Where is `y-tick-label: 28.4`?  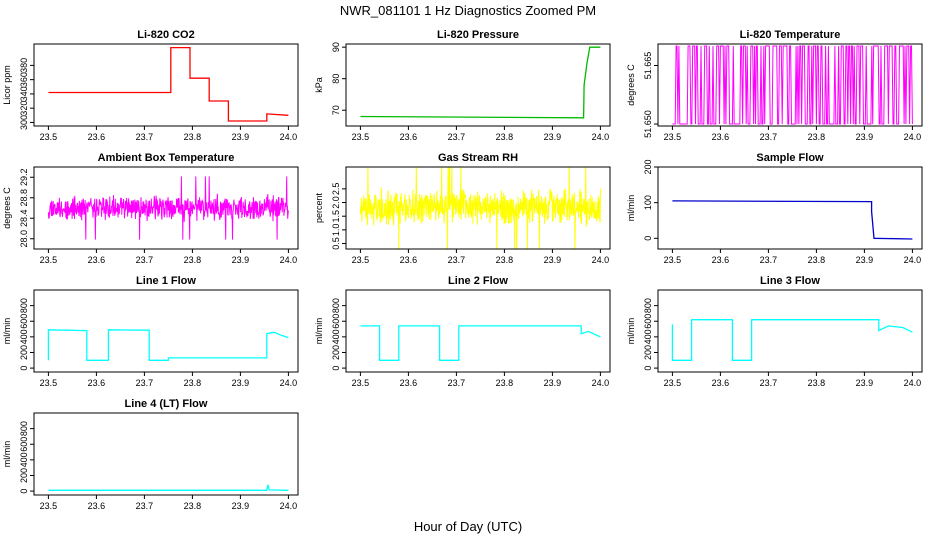 y-tick-label: 28.4 is located at coordinates (24, 218).